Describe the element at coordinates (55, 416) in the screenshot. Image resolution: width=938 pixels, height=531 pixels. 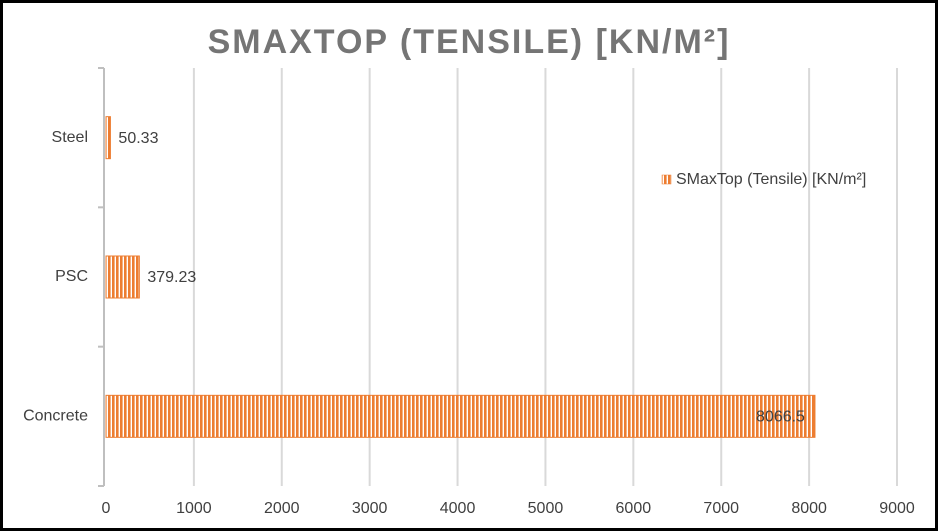
I see `y-tick-label: Concrete` at that location.